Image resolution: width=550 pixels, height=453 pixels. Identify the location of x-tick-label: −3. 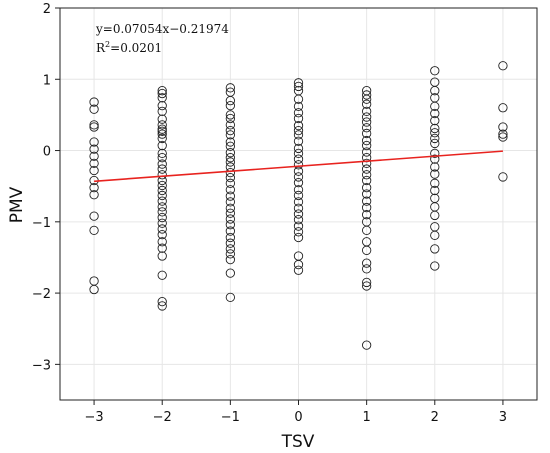
(93, 417).